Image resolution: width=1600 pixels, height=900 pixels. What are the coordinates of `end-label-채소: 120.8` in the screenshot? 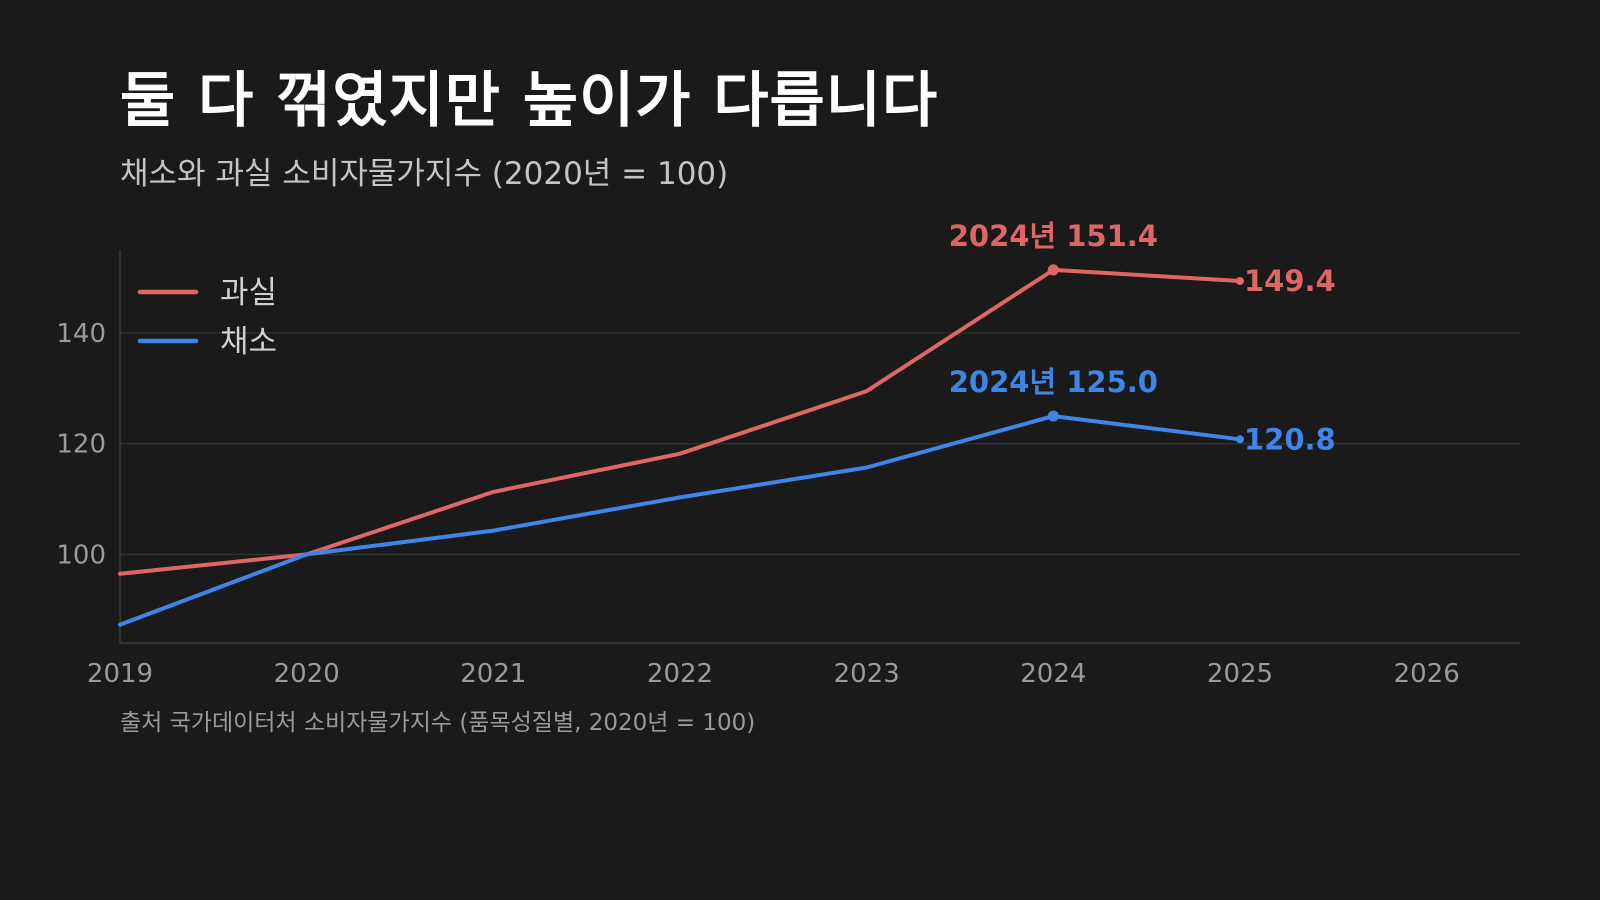 It's located at (1290, 439).